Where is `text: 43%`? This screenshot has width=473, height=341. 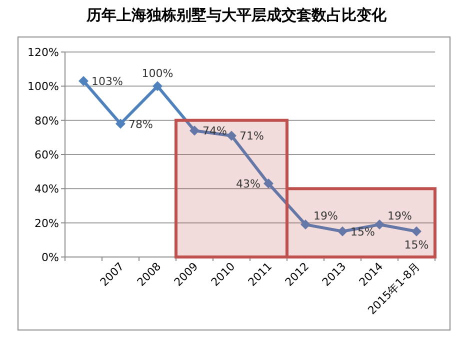
text: 43% is located at coordinates (248, 184).